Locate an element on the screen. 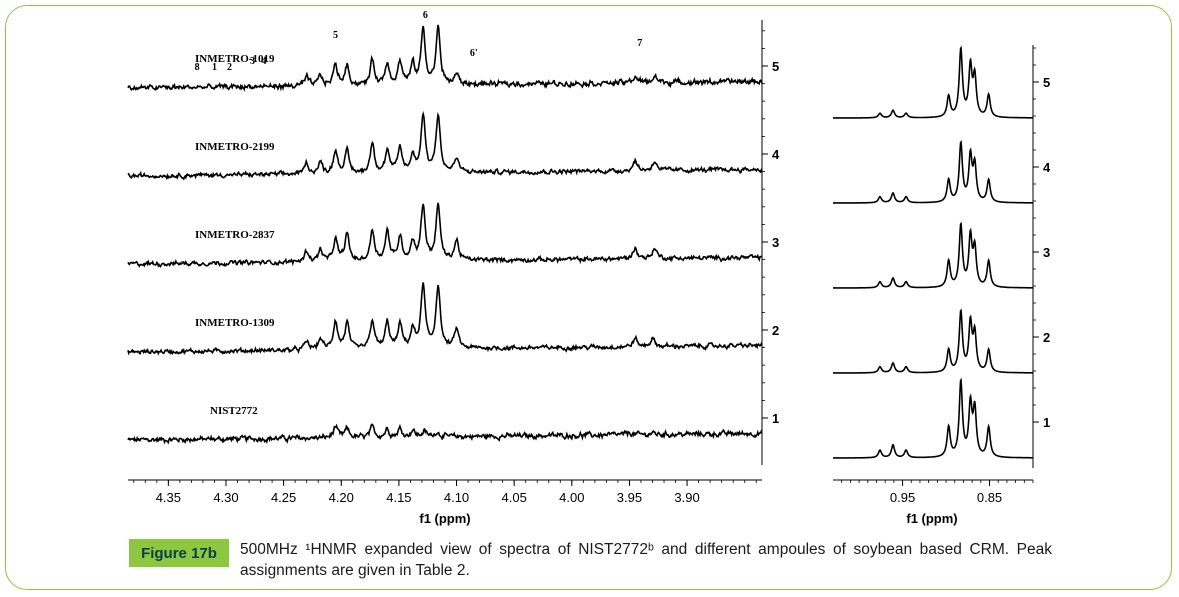 This screenshot has width=1179, height=597. left-y-ticks: 1 2 3 4 5 is located at coordinates (771, 228).